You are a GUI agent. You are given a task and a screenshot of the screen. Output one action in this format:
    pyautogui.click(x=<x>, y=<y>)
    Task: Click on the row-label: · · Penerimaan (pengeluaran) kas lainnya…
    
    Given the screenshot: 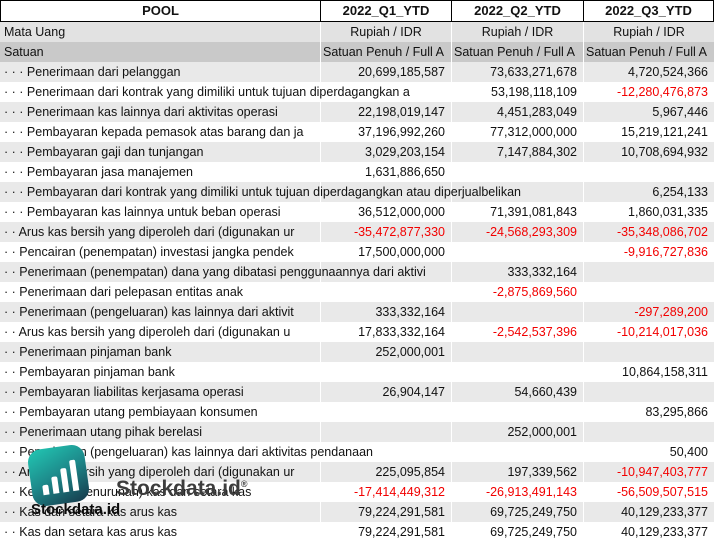 What is the action you would take?
    pyautogui.click(x=149, y=312)
    